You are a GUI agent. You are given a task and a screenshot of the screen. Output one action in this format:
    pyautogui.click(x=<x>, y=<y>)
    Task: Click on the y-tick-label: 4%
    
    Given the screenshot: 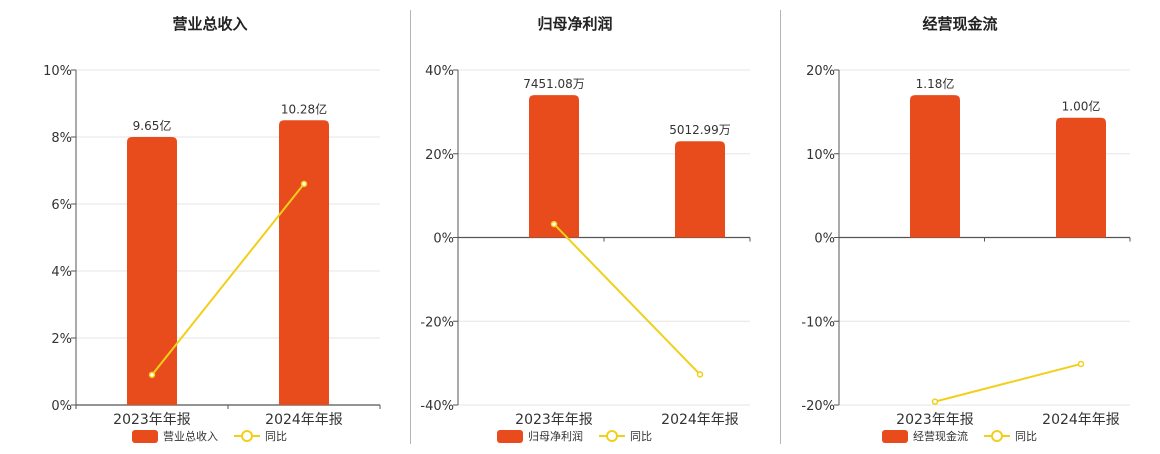 What is the action you would take?
    pyautogui.click(x=61, y=272)
    